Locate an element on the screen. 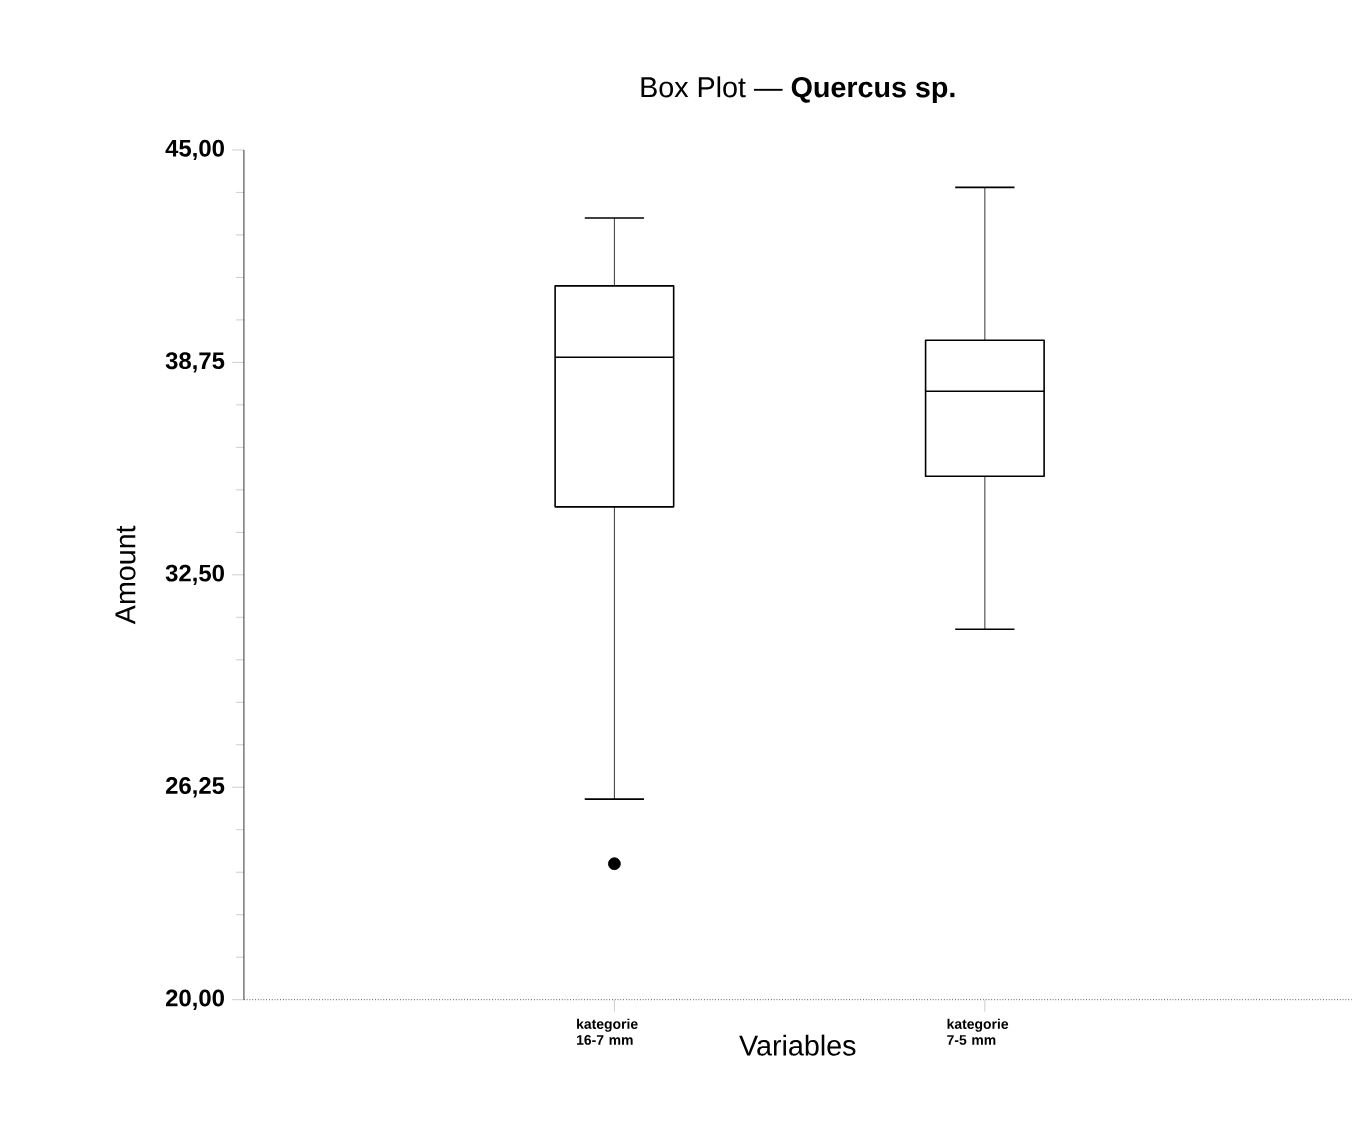  y-tick-label: 38,75 is located at coordinates (195, 362).